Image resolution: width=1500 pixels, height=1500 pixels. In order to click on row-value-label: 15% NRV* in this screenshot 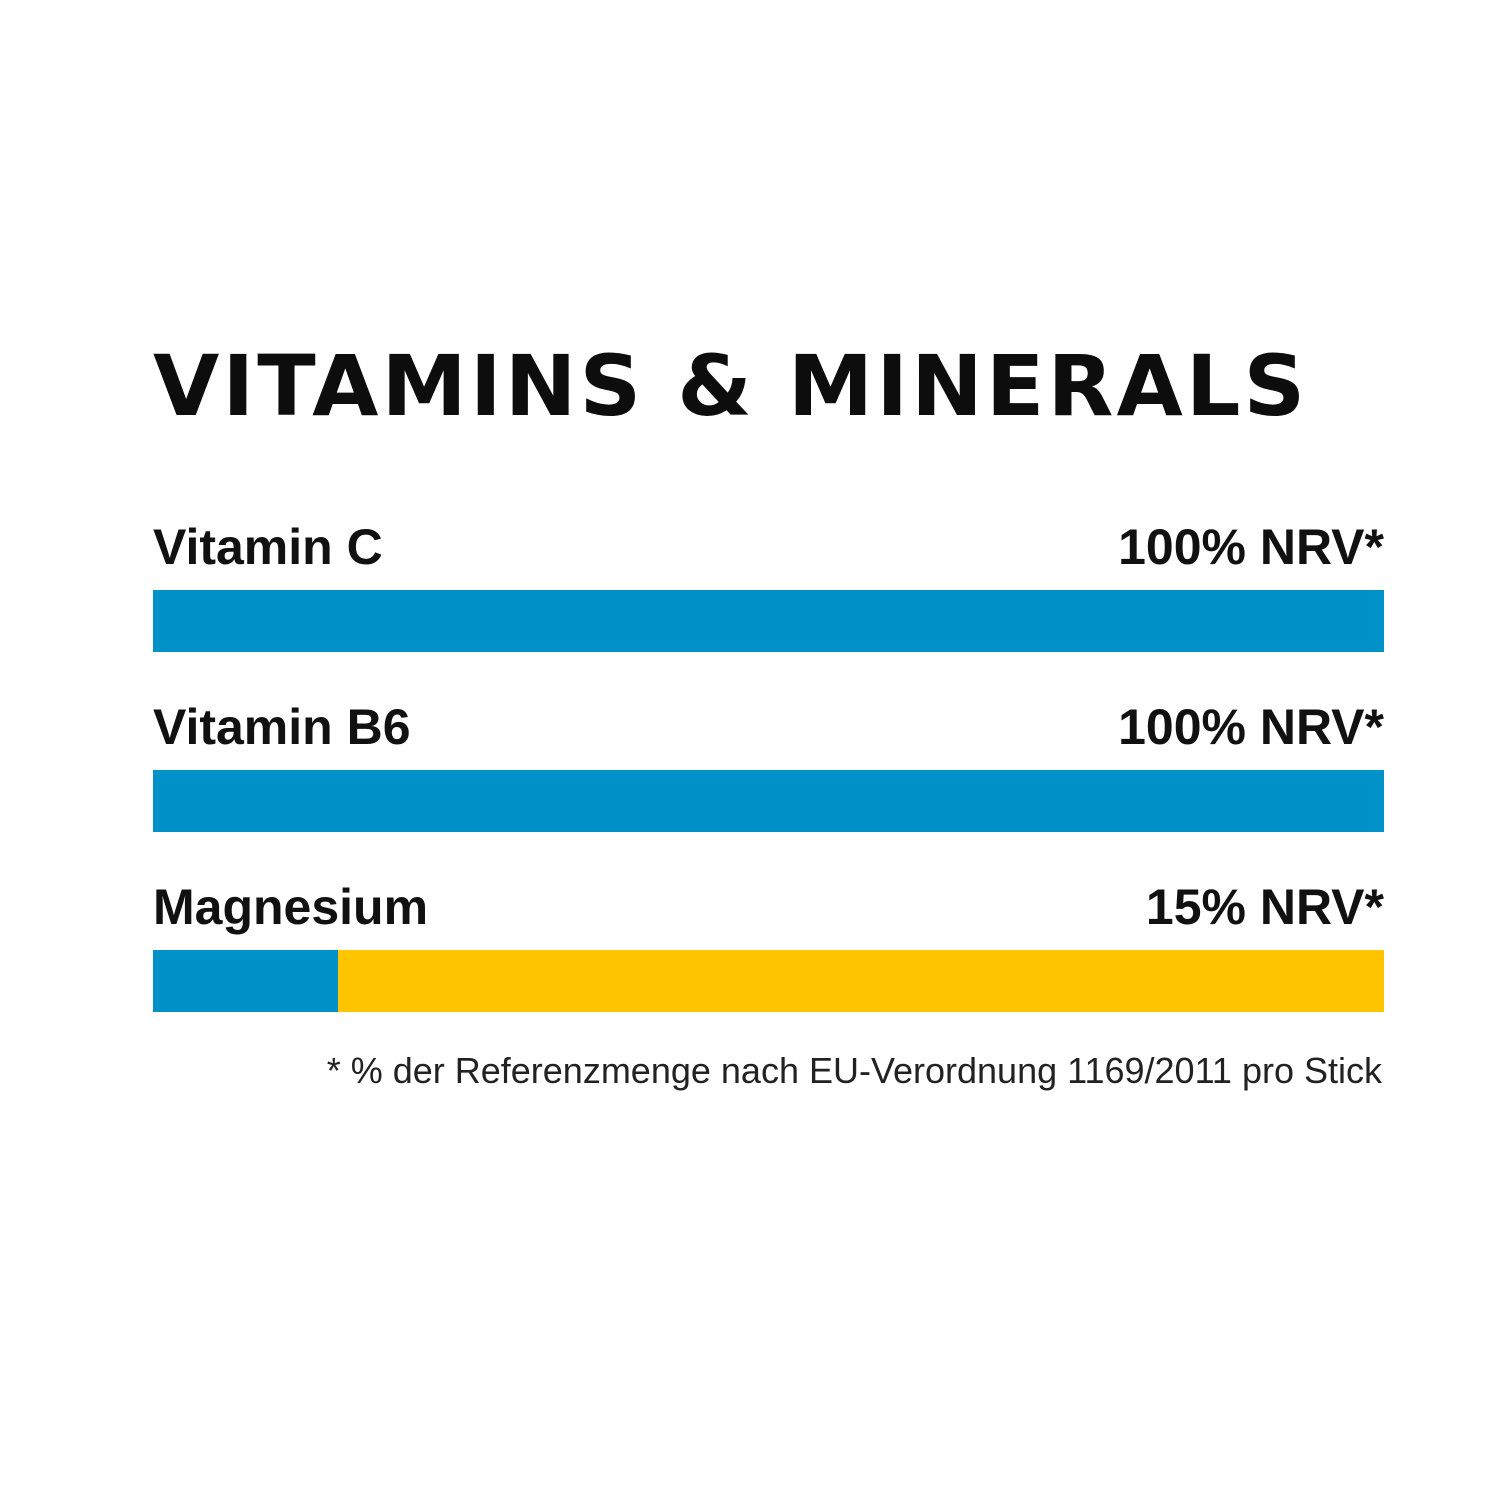, I will do `click(1264, 907)`.